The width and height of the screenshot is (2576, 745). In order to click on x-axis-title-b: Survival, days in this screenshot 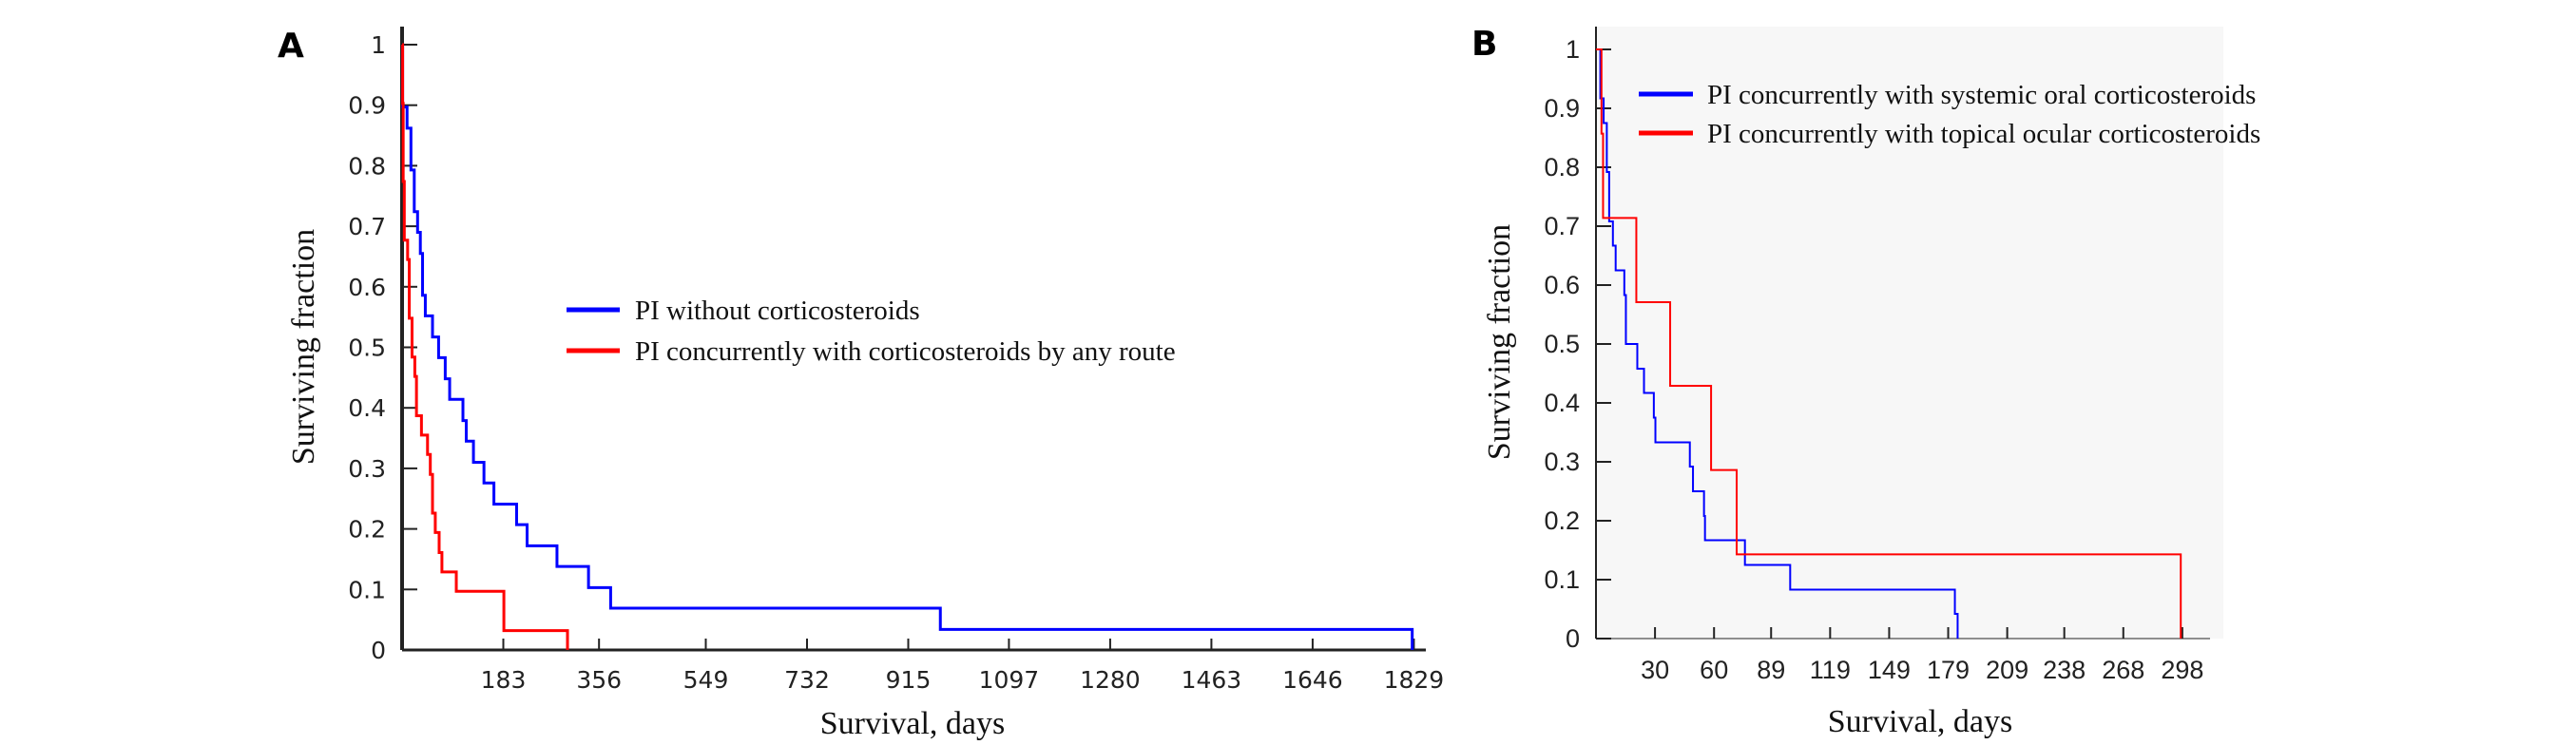, I will do `click(1920, 721)`.